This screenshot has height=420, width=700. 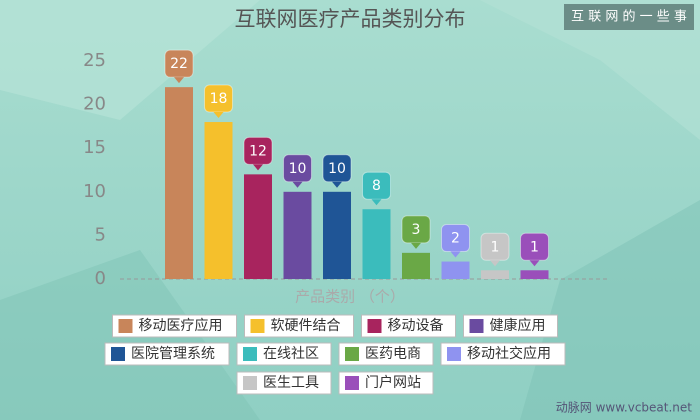 I want to click on legend-label: 移动社交应用, so click(x=509, y=353).